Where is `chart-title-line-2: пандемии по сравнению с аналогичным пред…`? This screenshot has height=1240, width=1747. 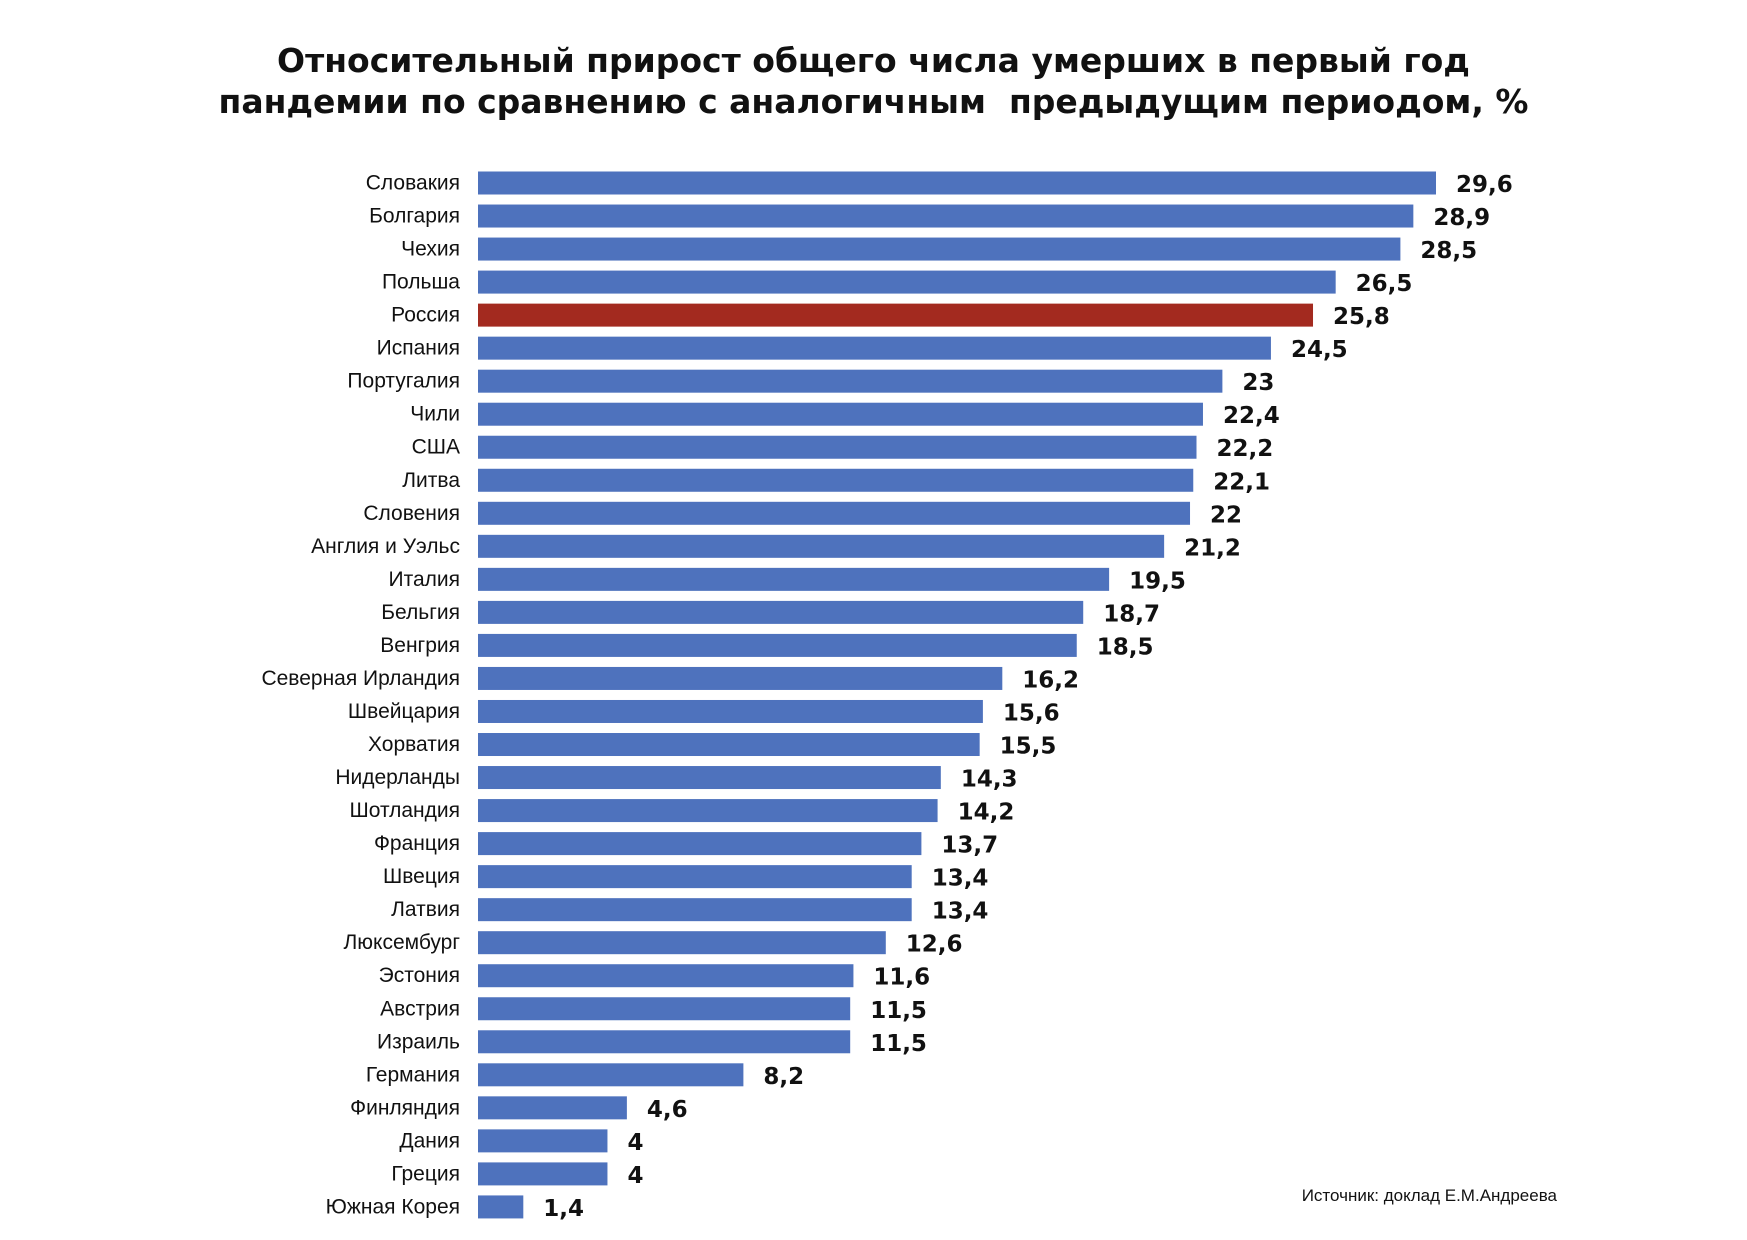
chart-title-line-2: пандемии по сравнению с аналогичным пред… is located at coordinates (873, 101).